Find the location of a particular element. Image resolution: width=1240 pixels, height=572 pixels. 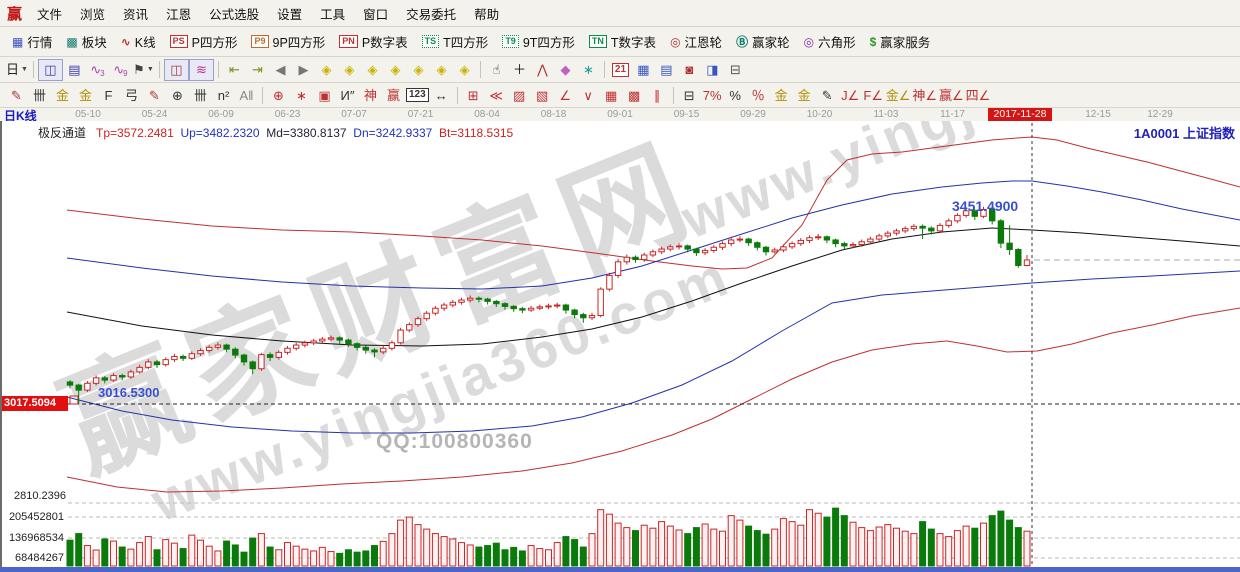

draw-tool-icon: 弓 is located at coordinates (131, 95).